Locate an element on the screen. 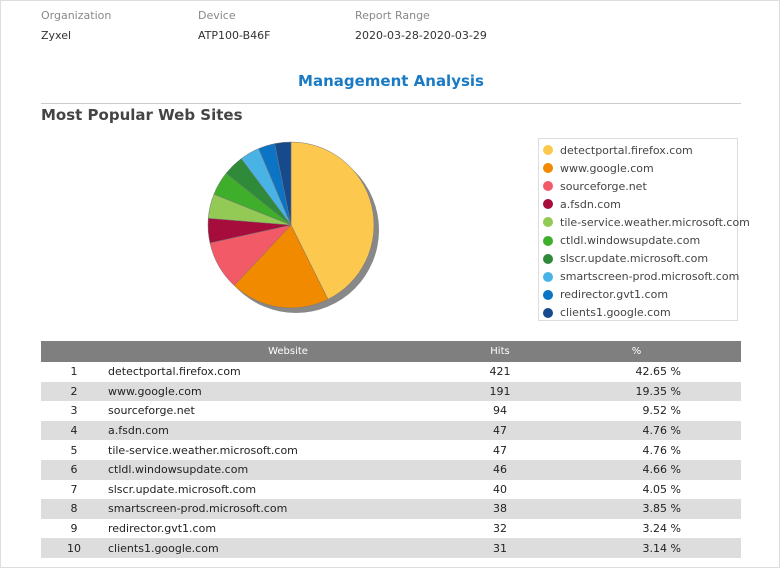 This screenshot has width=780, height=568. row-index: 9 is located at coordinates (74, 529).